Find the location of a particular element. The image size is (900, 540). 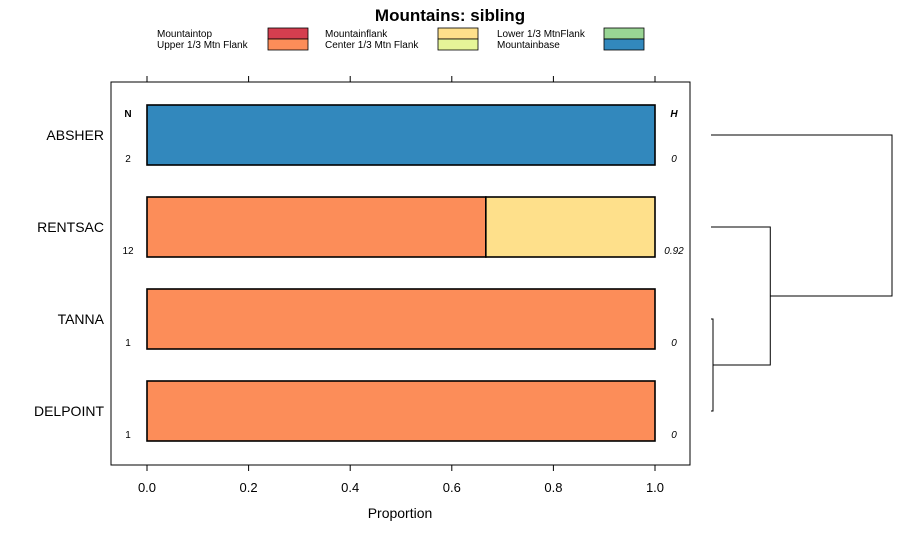

legend-label: Center 1/3 Mtn Flank is located at coordinates (372, 45).